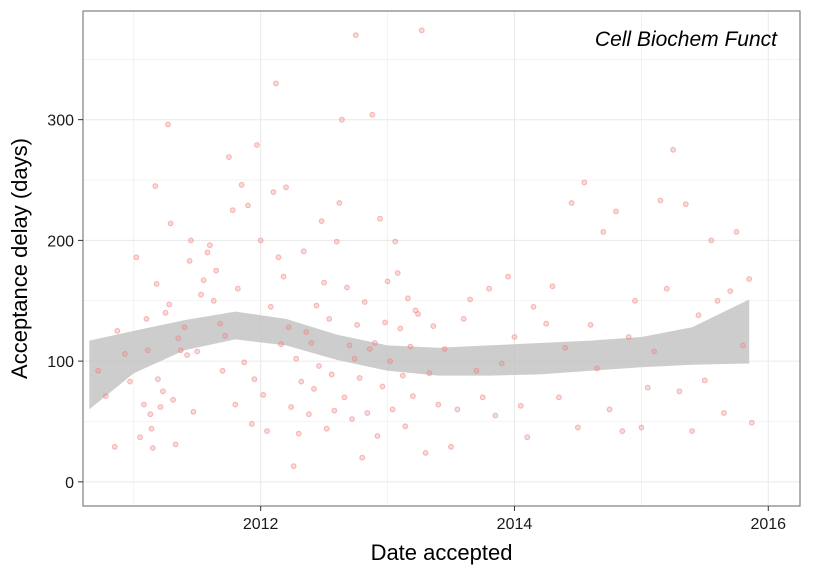 This screenshot has height=570, width=825. What do you see at coordinates (515, 524) in the screenshot?
I see `x-tick-label: 2014` at bounding box center [515, 524].